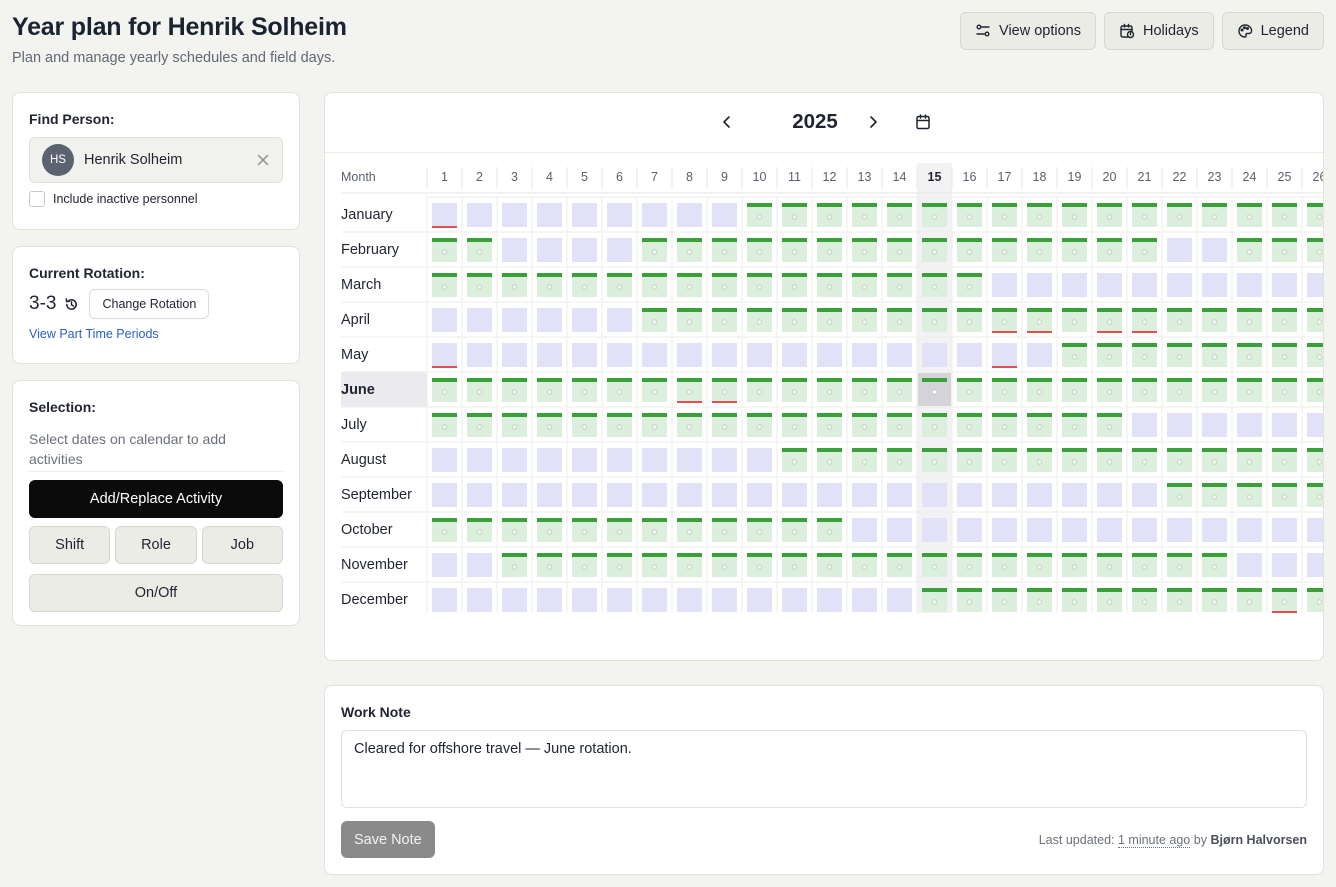 The image size is (1336, 887). I want to click on chevron-right-icon, so click(873, 122).